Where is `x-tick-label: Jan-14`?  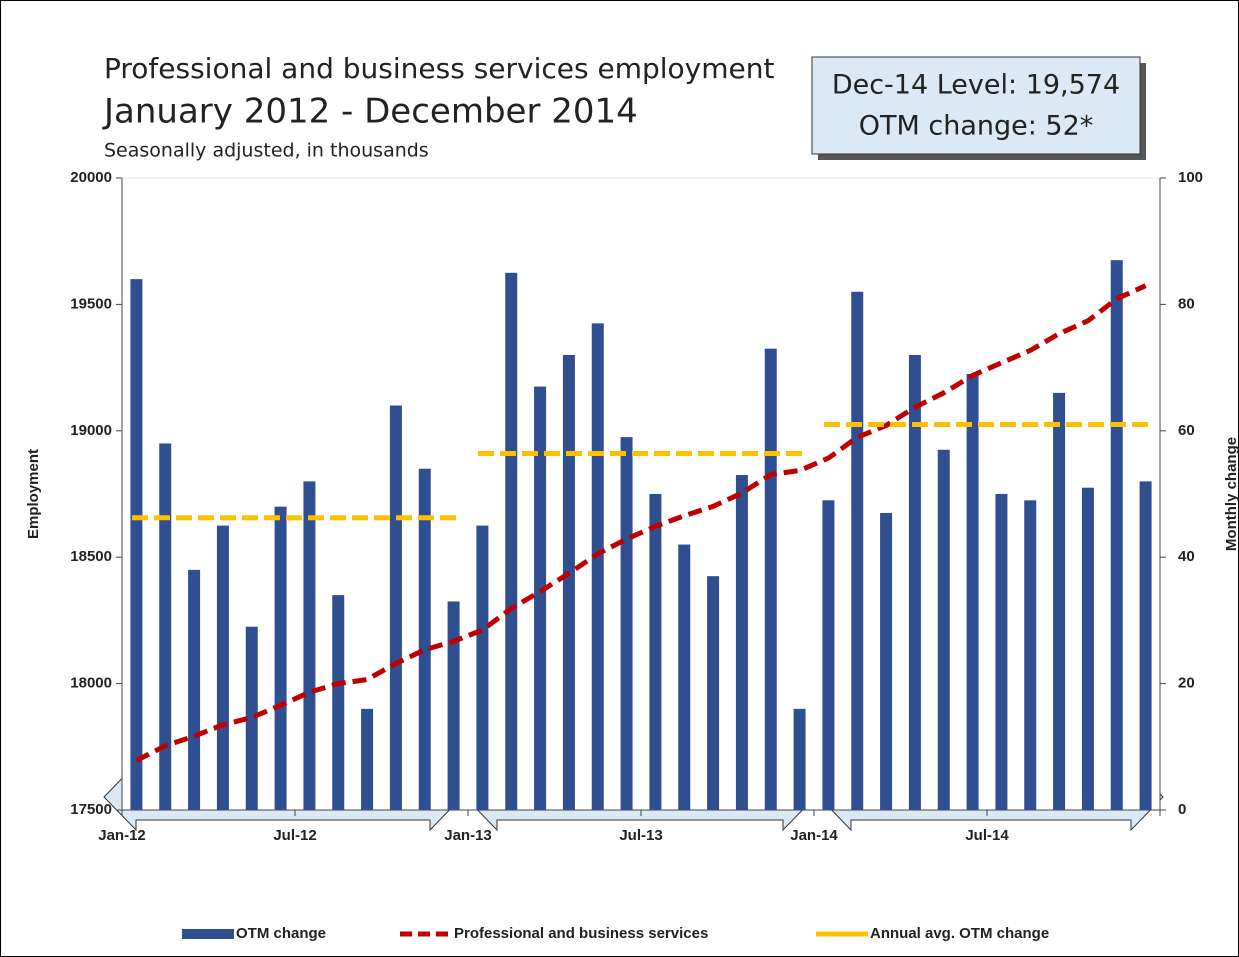
x-tick-label: Jan-14 is located at coordinates (814, 835).